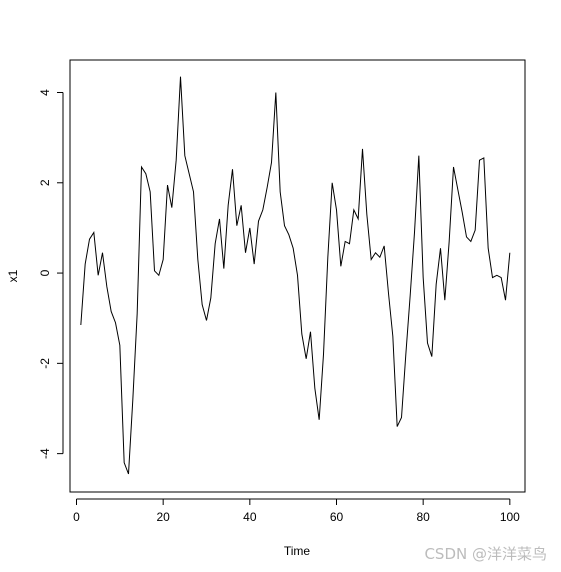 Image resolution: width=561 pixels, height=572 pixels. What do you see at coordinates (485, 554) in the screenshot?
I see `watermark: CSDN @洋洋菜鸟` at bounding box center [485, 554].